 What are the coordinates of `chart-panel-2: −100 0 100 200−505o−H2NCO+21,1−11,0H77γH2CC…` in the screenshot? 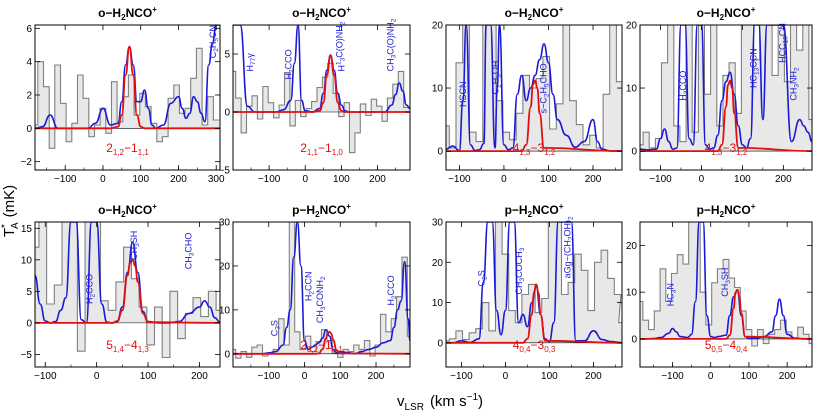 It's located at (315, 95).